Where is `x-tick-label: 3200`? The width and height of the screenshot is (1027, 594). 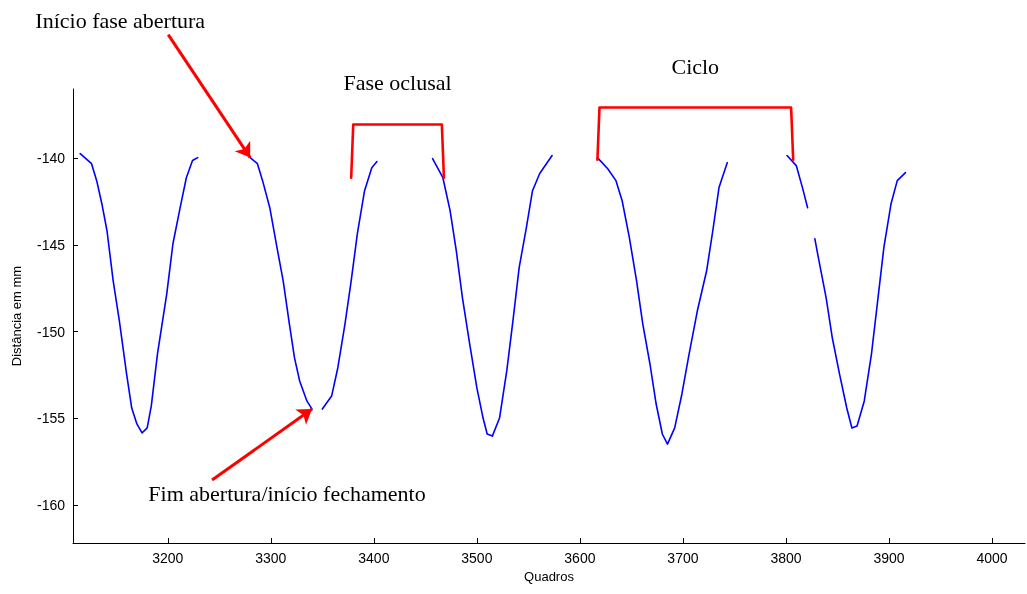 x-tick-label: 3200 is located at coordinates (168, 558).